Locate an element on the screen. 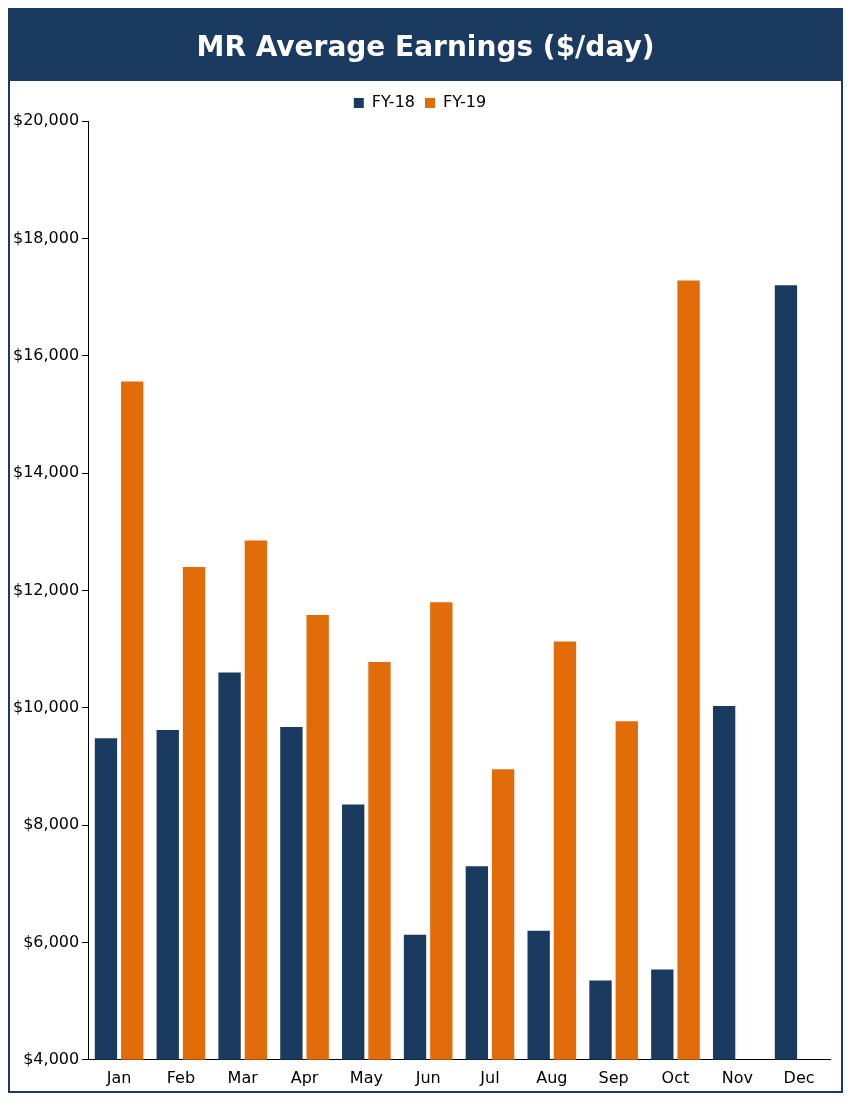  x-tick-label: Feb is located at coordinates (181, 1077).